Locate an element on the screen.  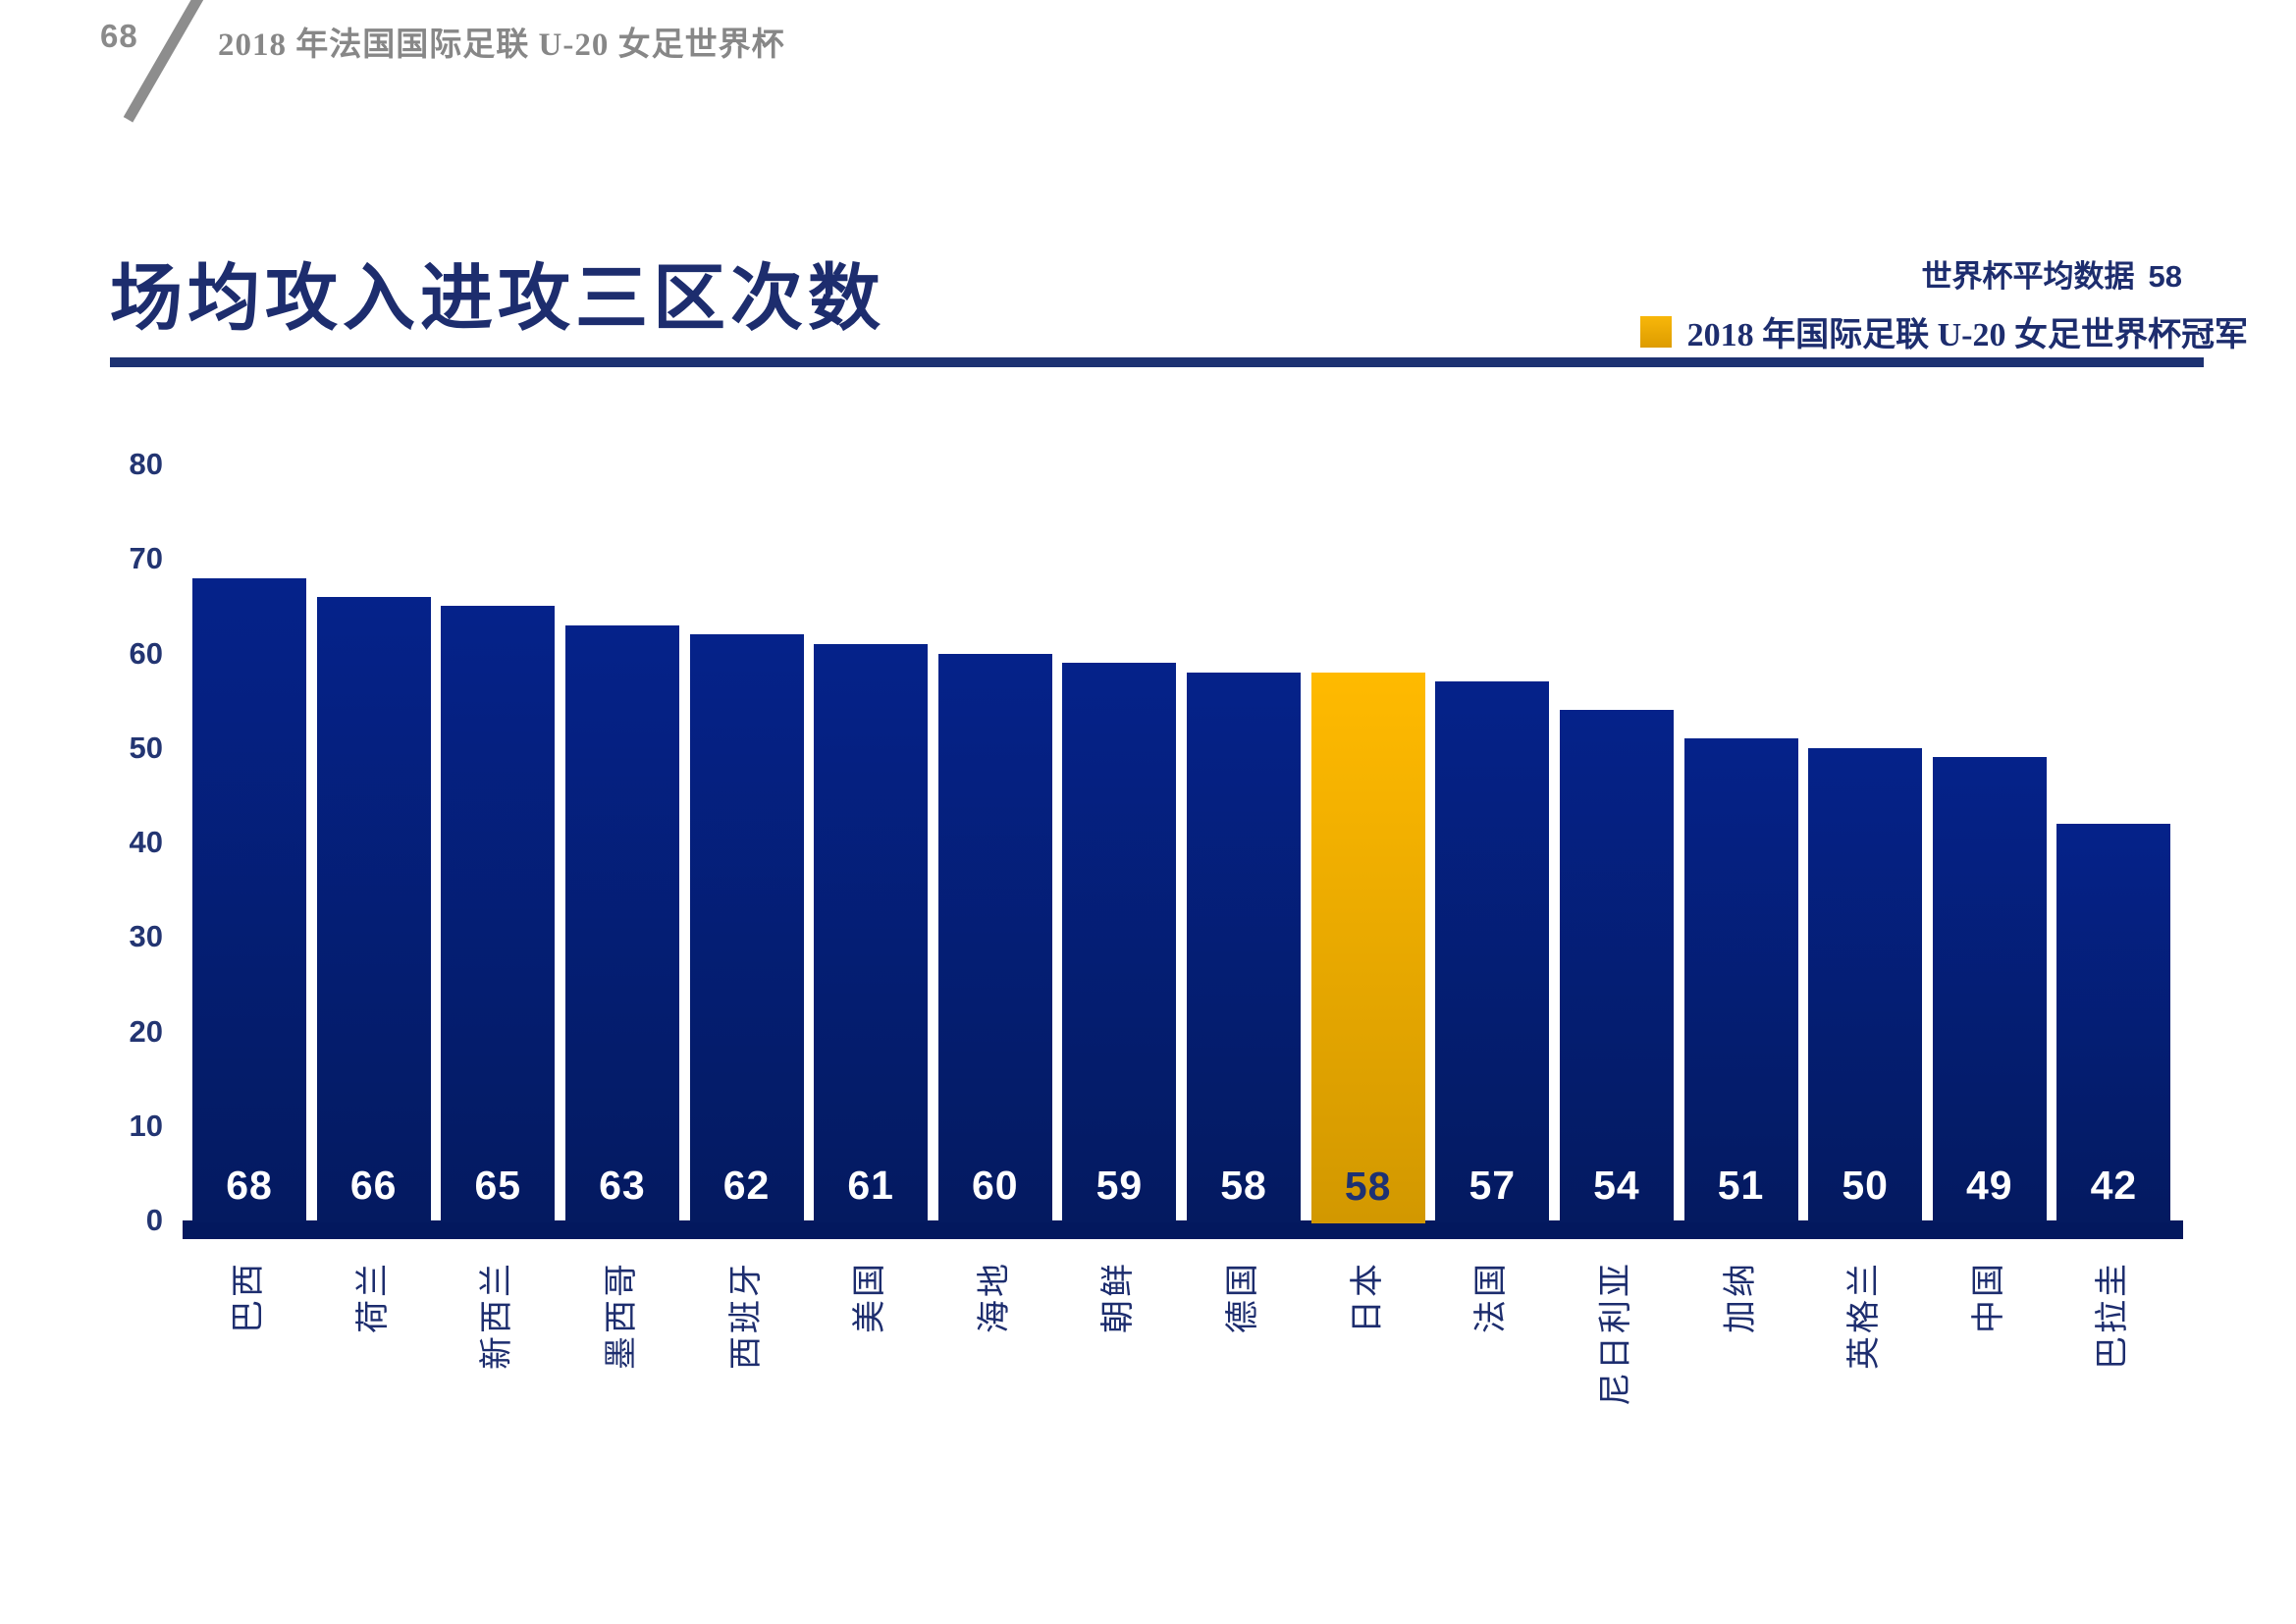
y-axis-tick-label: 0 is located at coordinates (154, 1220).